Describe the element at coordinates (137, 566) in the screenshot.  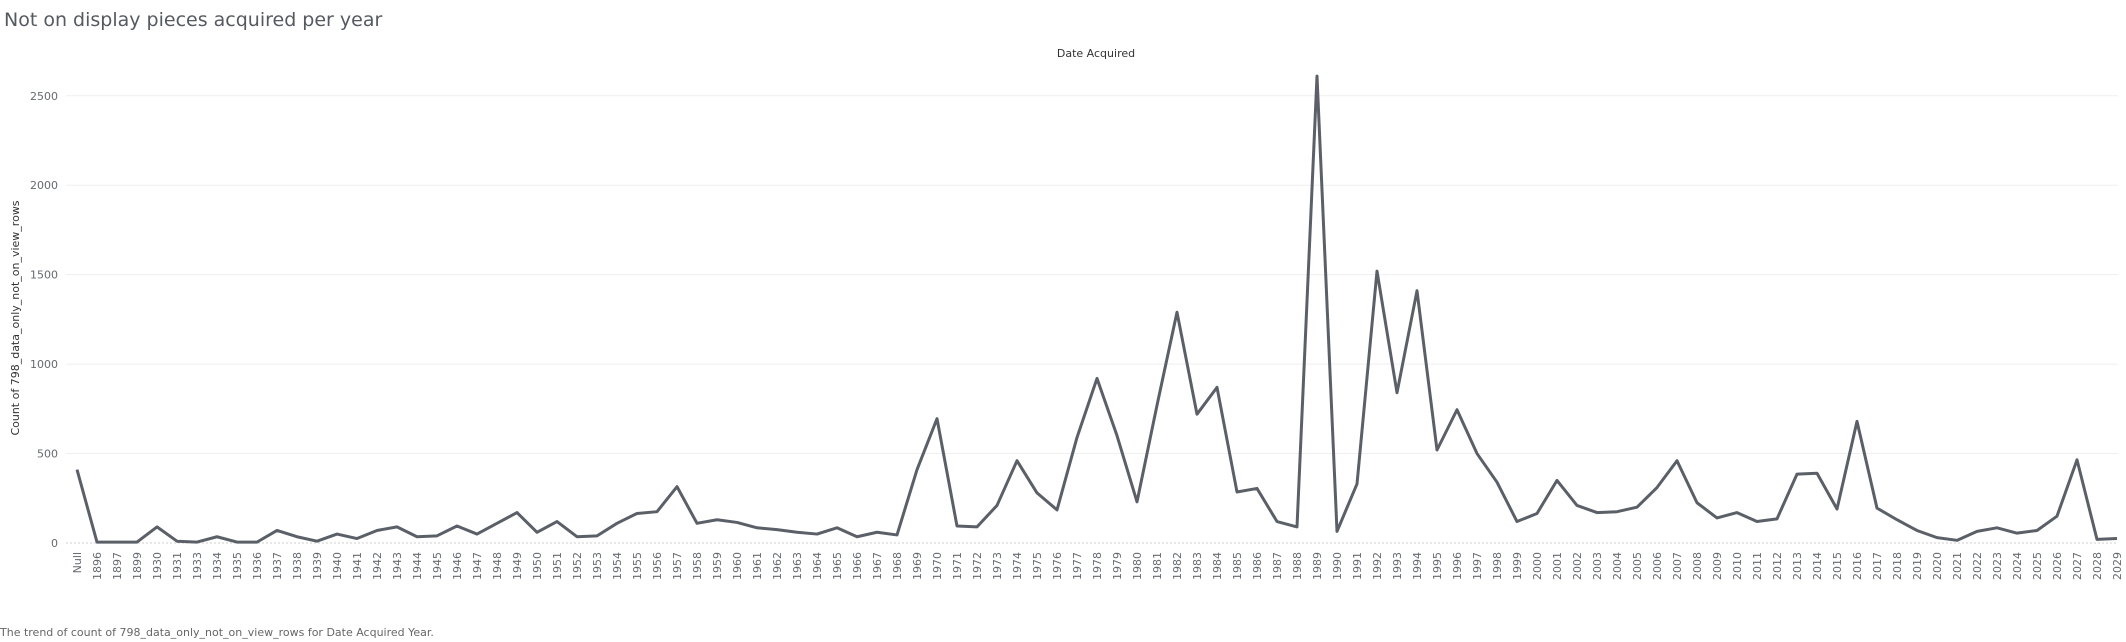
I see `x-tick-label: 1899` at that location.